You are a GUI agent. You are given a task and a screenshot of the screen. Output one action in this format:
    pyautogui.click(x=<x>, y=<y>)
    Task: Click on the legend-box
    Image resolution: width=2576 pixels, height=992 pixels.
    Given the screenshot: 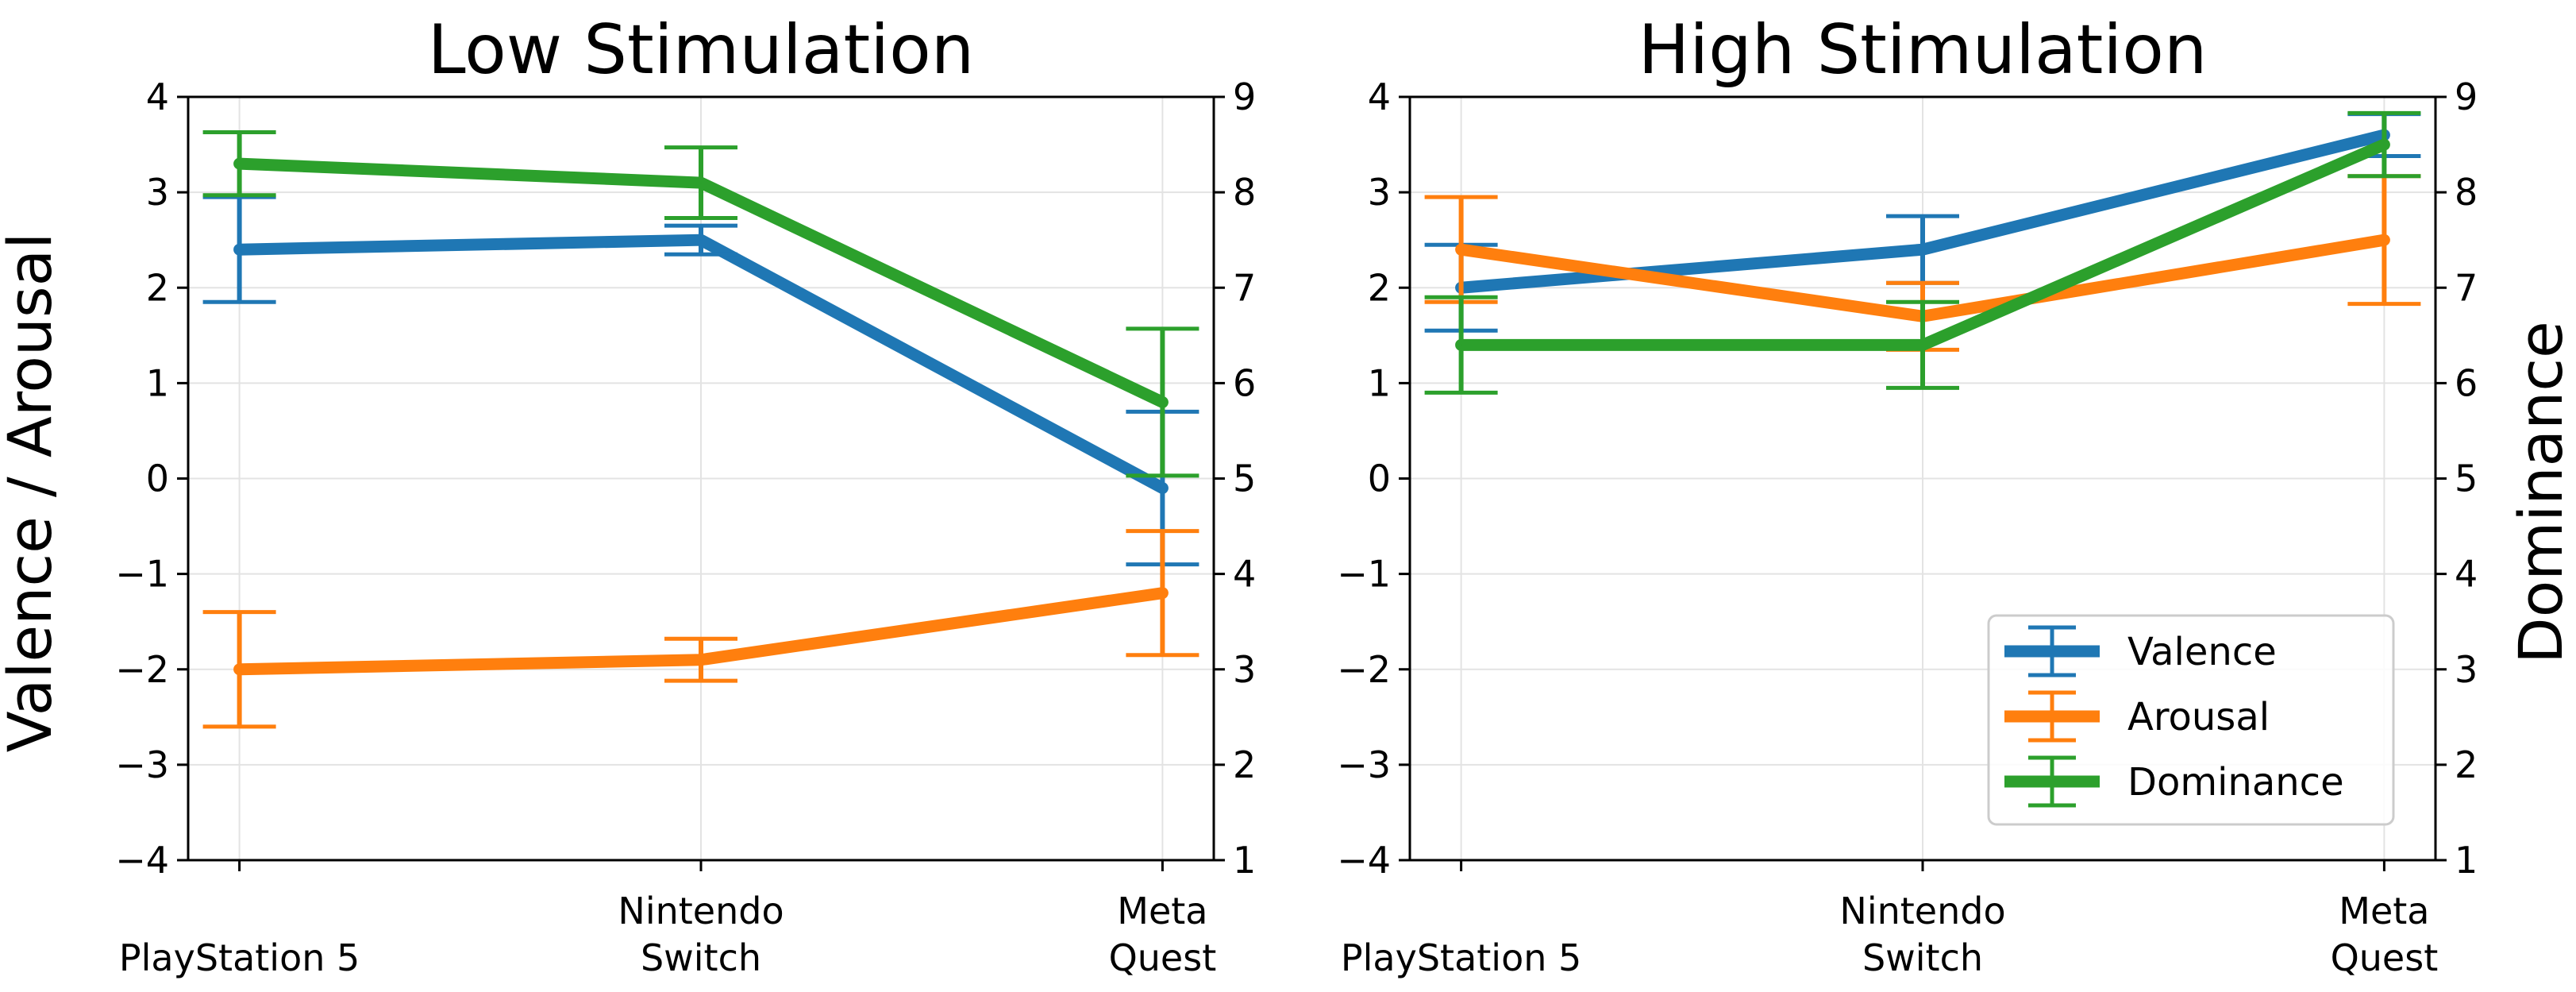 What is the action you would take?
    pyautogui.click(x=2191, y=720)
    